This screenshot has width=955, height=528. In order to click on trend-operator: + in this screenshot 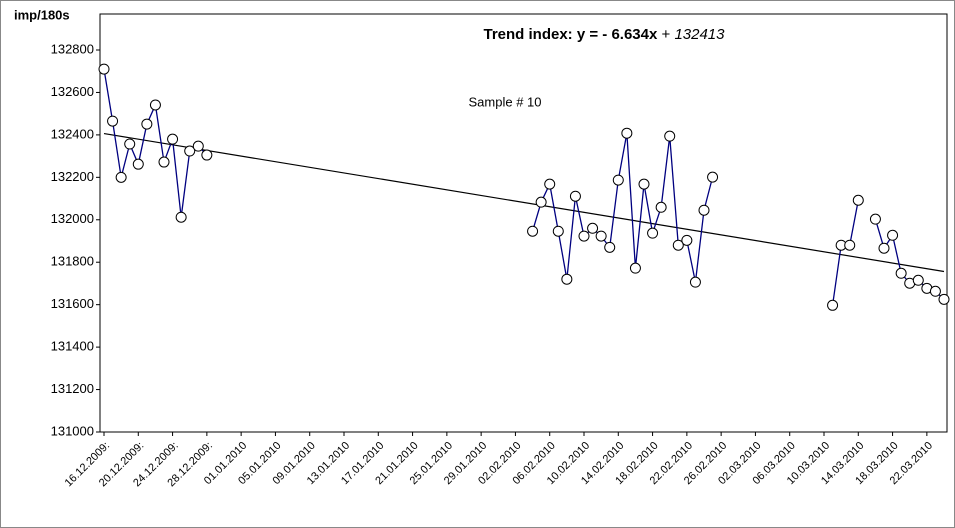, I will do `click(666, 34)`.